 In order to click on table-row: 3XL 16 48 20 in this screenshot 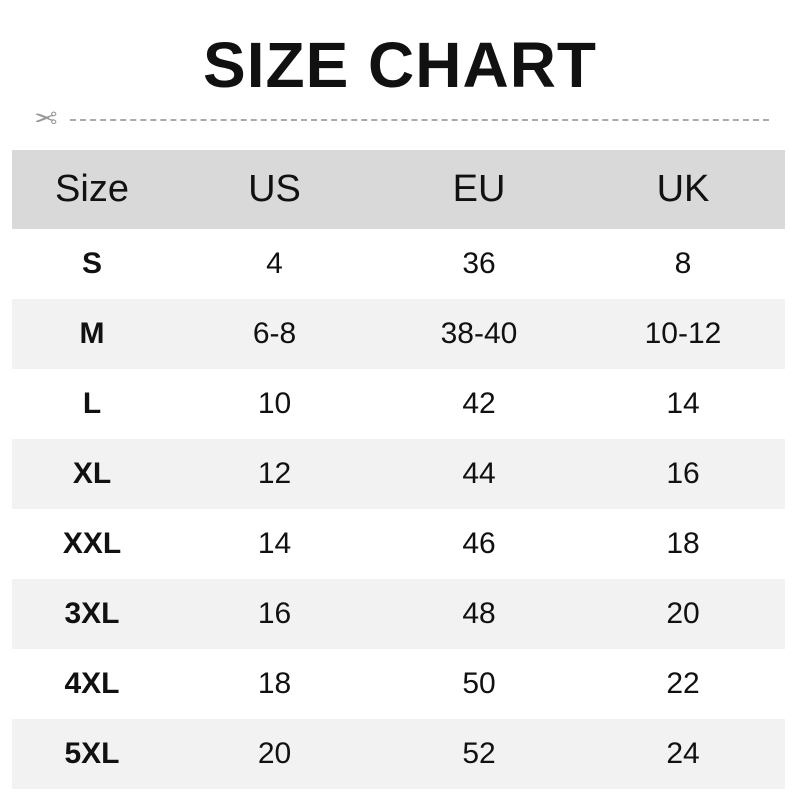, I will do `click(398, 614)`.